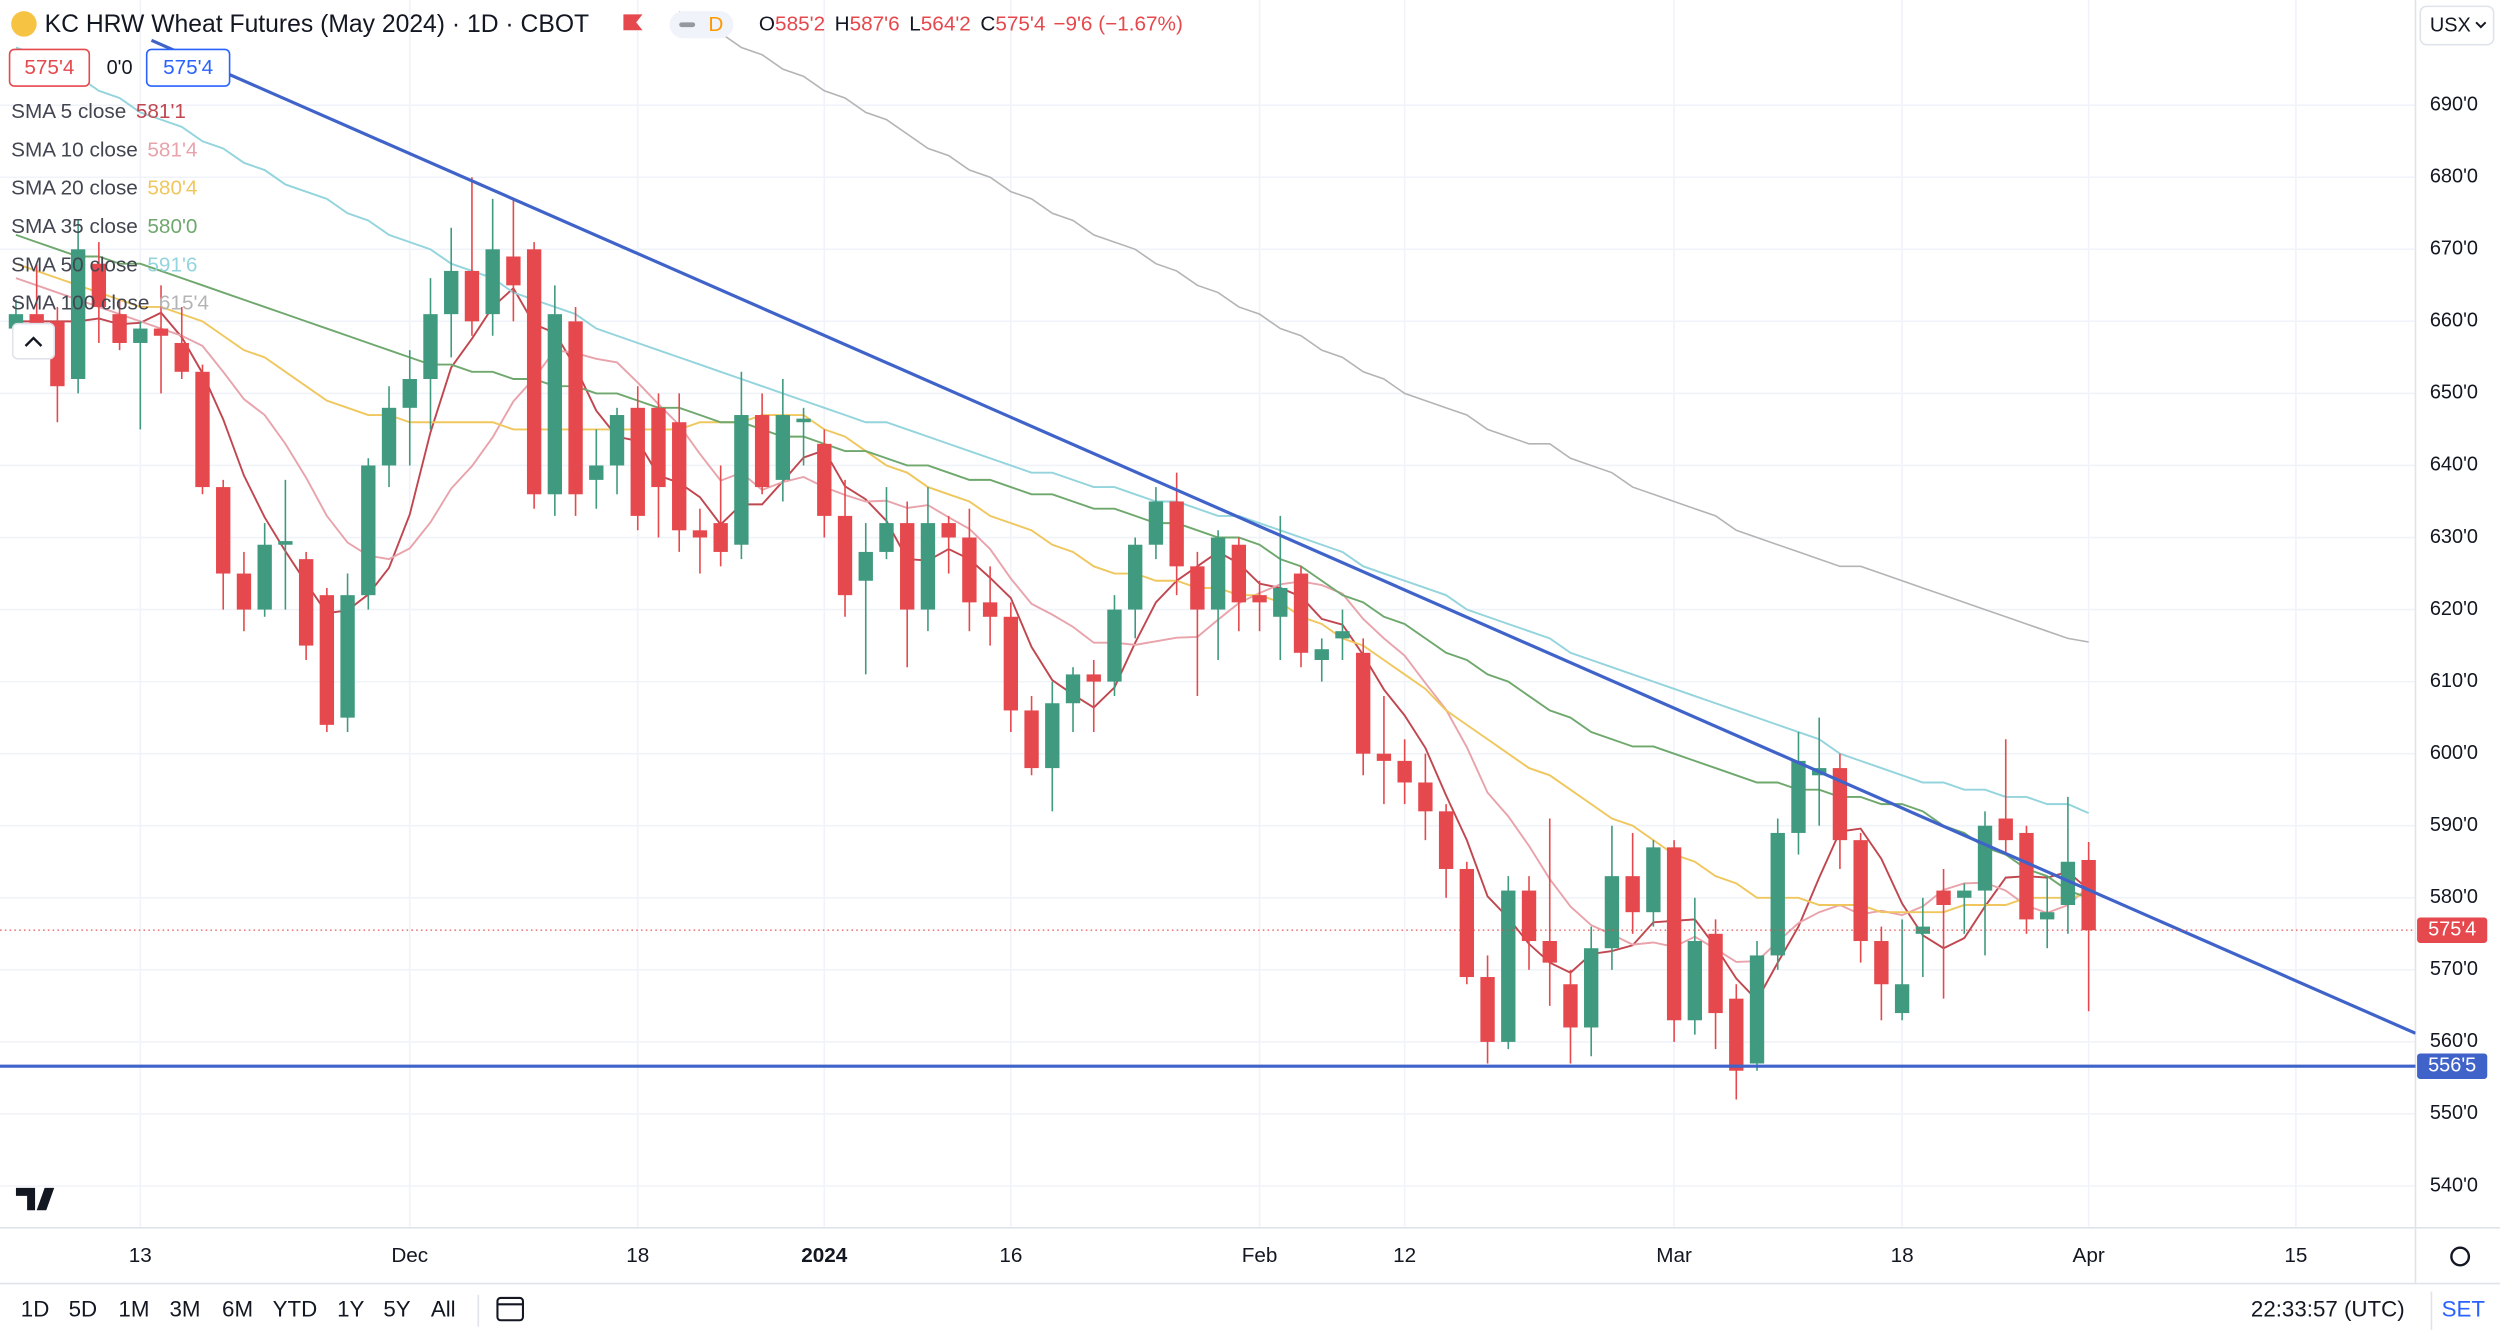 Image resolution: width=2500 pixels, height=1341 pixels. I want to click on collapse-button, so click(33, 341).